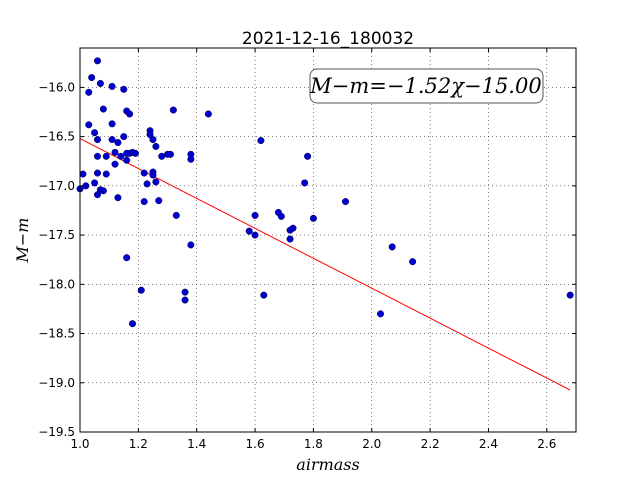 The height and width of the screenshot is (480, 640). Describe the element at coordinates (327, 464) in the screenshot. I see `x-axis-label: airmass` at that location.